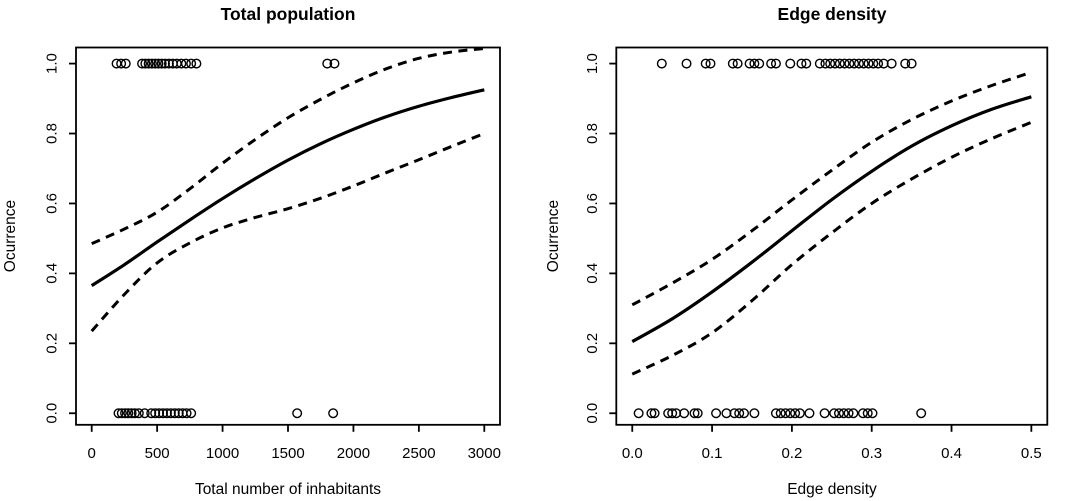 The height and width of the screenshot is (501, 1085). Describe the element at coordinates (60, 238) in the screenshot. I see `y-axis: 0.0 0.2 0.4 0.6 0.8 1.0` at that location.